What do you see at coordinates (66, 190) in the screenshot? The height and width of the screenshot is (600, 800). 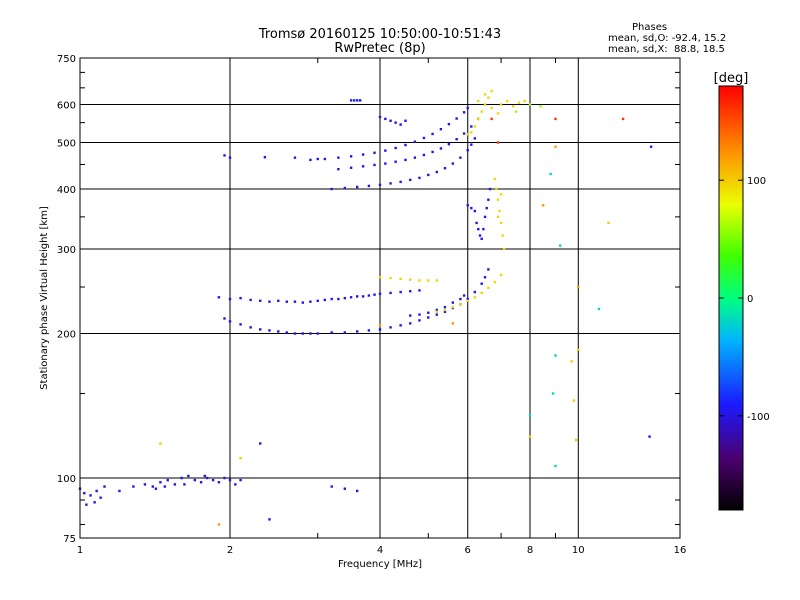 I see `y-tick-label: 400` at bounding box center [66, 190].